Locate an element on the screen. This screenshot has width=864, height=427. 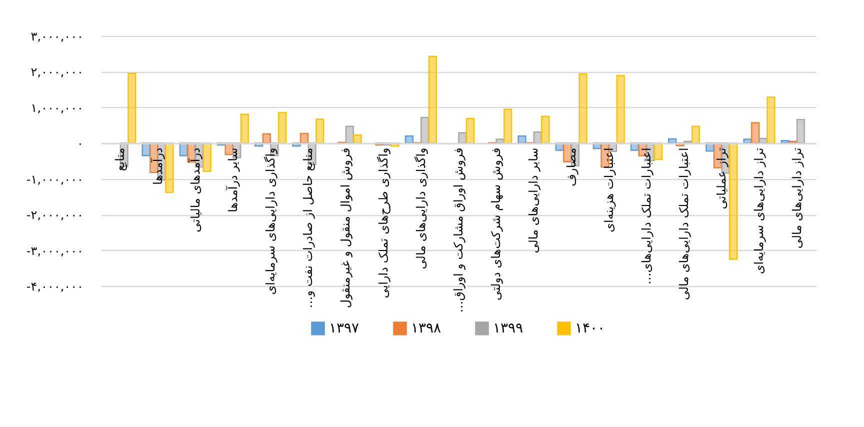
x-tick-label: سایر درآمدها is located at coordinates (232, 180).